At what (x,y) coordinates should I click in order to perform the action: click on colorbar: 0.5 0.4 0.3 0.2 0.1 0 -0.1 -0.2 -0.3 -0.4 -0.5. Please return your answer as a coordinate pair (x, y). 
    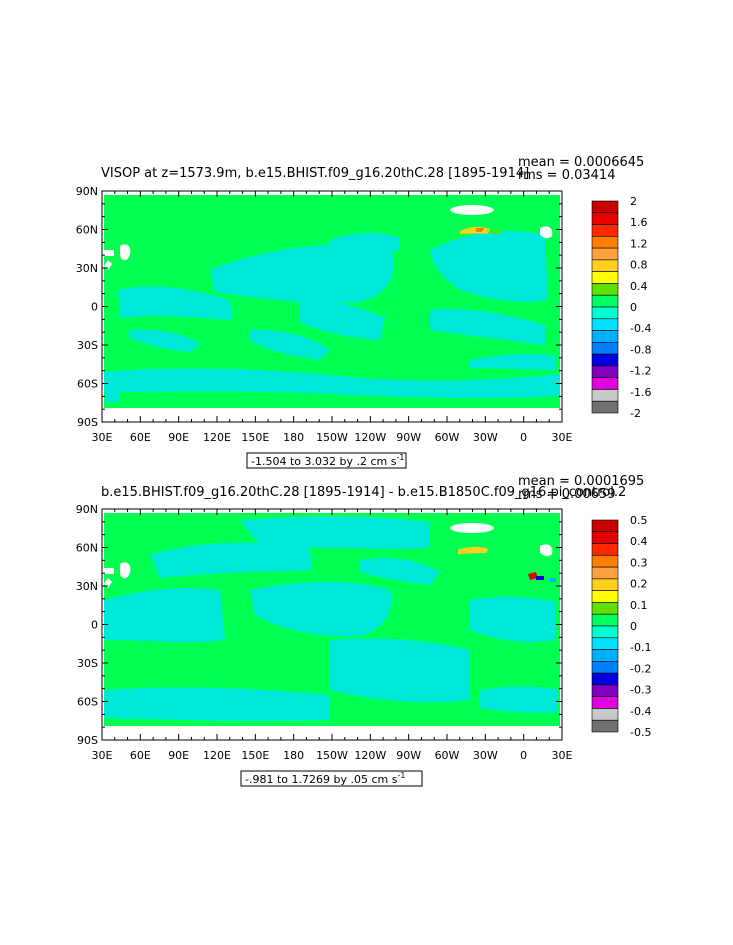
    Looking at the image, I should click on (621, 626).